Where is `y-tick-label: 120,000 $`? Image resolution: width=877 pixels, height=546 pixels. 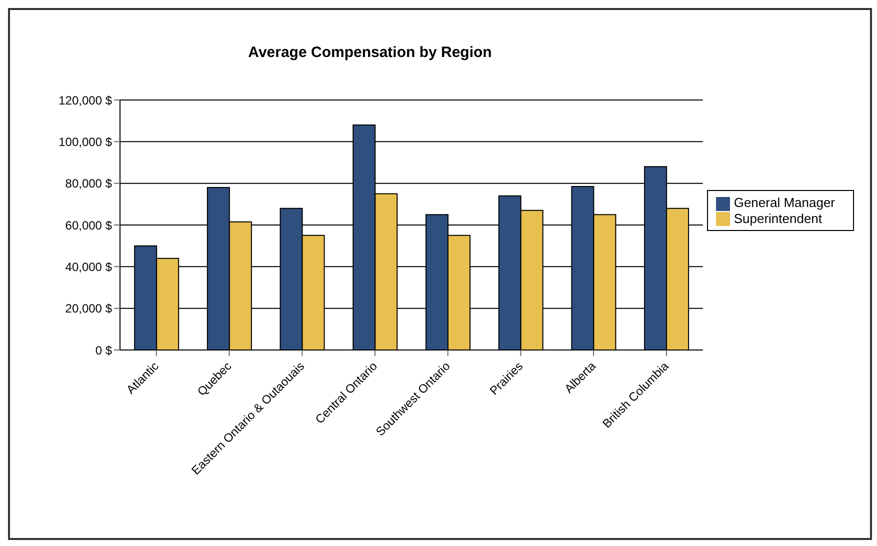 y-tick-label: 120,000 $ is located at coordinates (85, 100).